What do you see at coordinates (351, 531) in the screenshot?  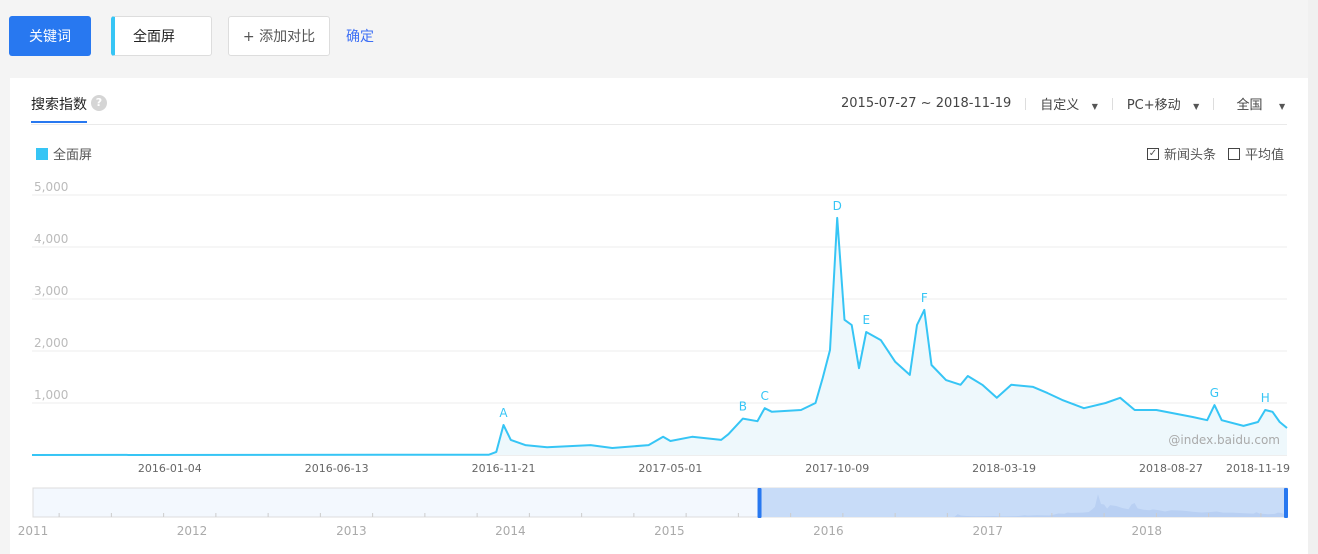 I see `navigator-year-label: 2013` at bounding box center [351, 531].